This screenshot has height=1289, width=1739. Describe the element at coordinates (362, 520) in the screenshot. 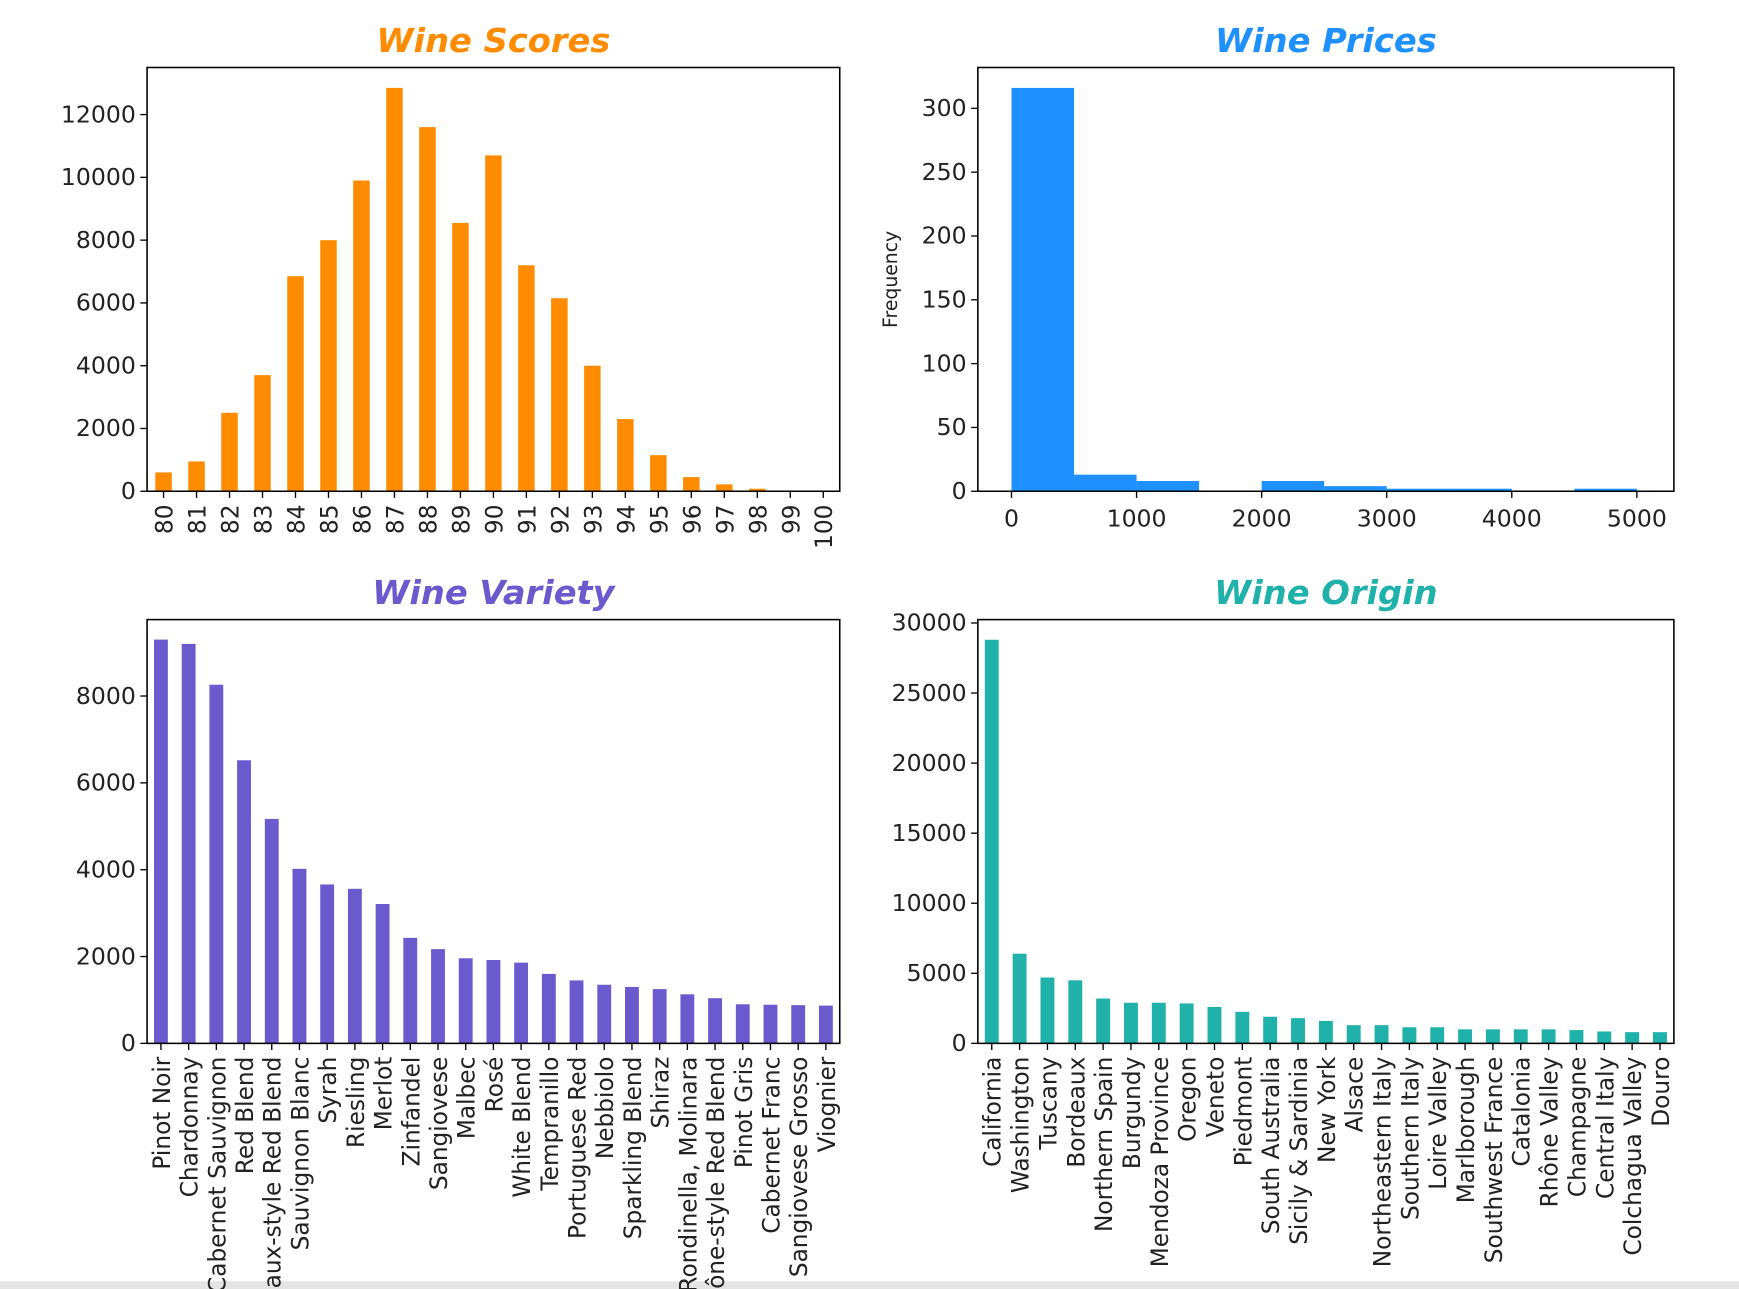

I see `x-tick-label: 86` at that location.